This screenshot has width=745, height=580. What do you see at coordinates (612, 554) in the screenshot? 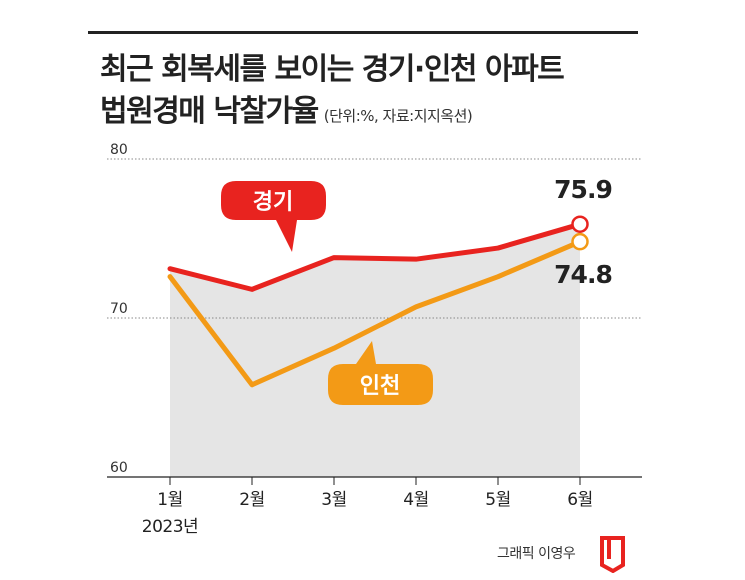
I see `publisher-logo-icon` at bounding box center [612, 554].